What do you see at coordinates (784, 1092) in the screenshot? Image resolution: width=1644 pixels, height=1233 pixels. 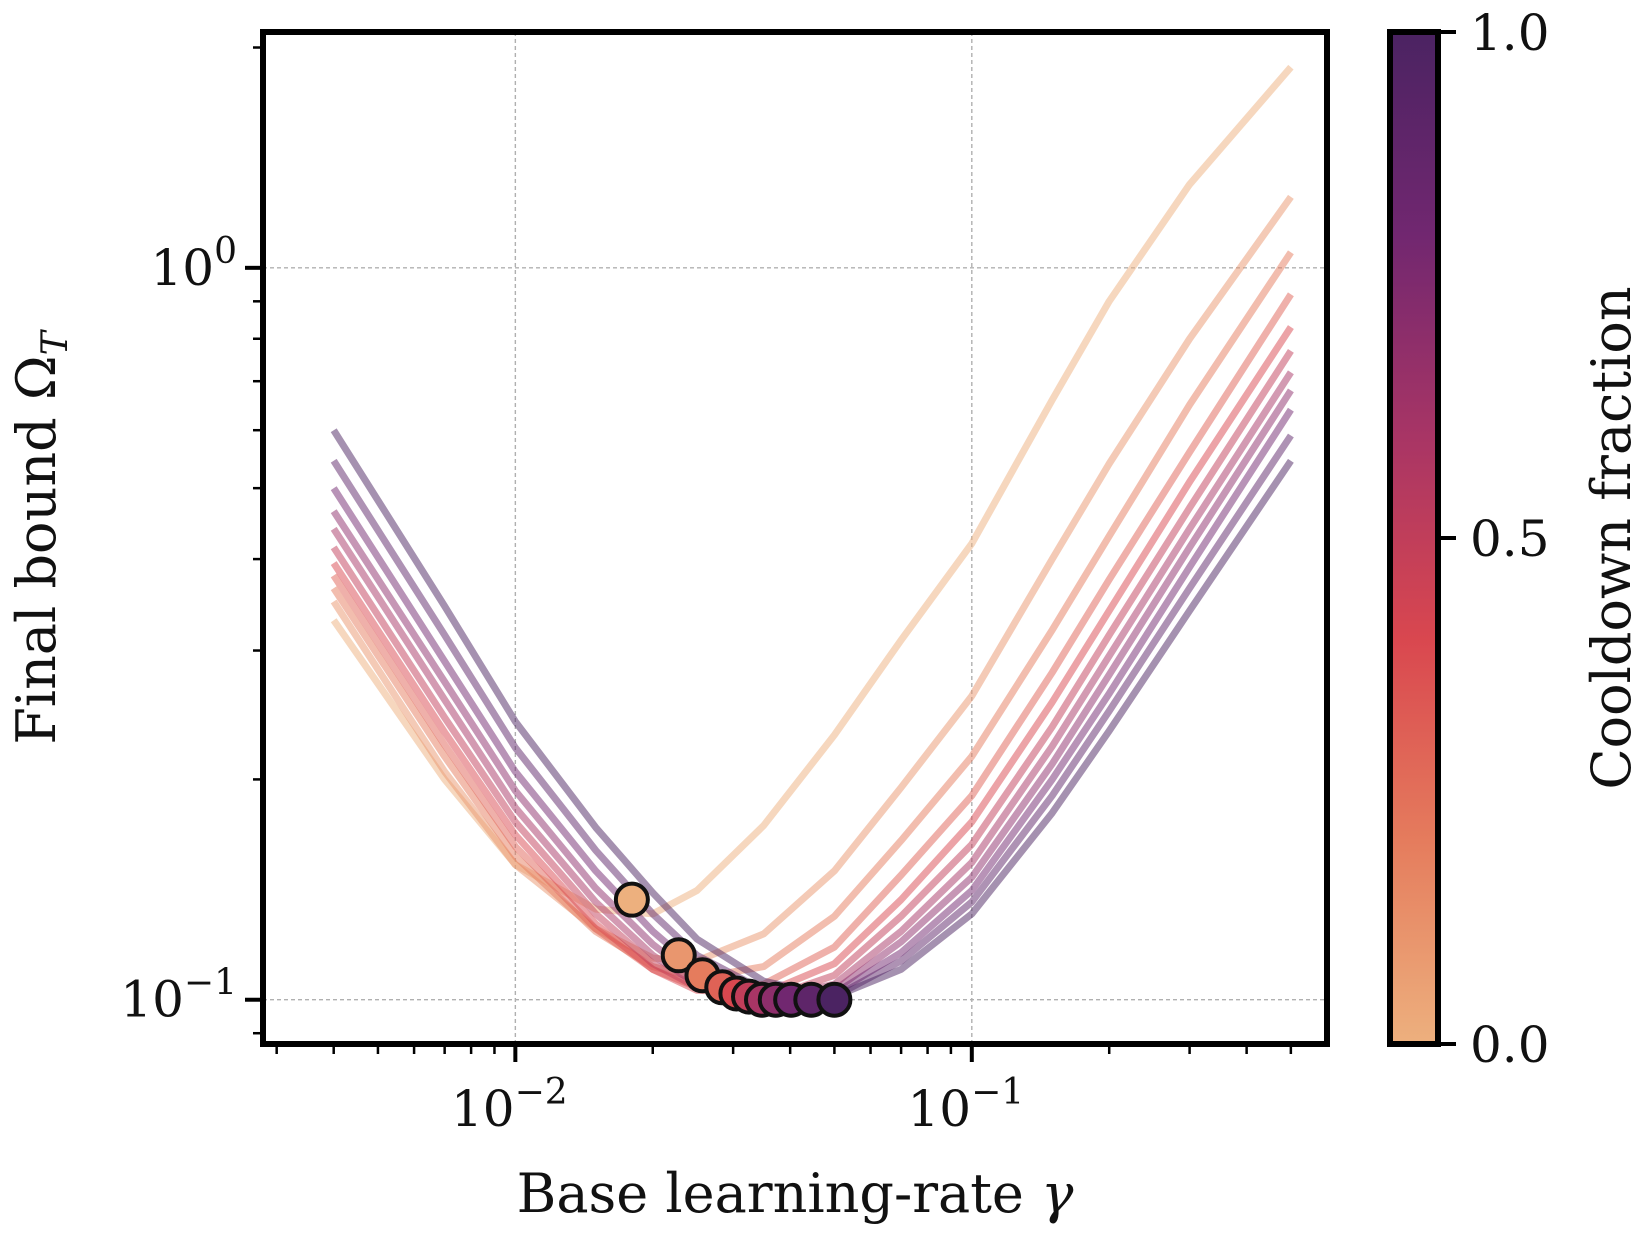 I see `x-axis-ticks: 10⁻² 10⁻¹` at bounding box center [784, 1092].